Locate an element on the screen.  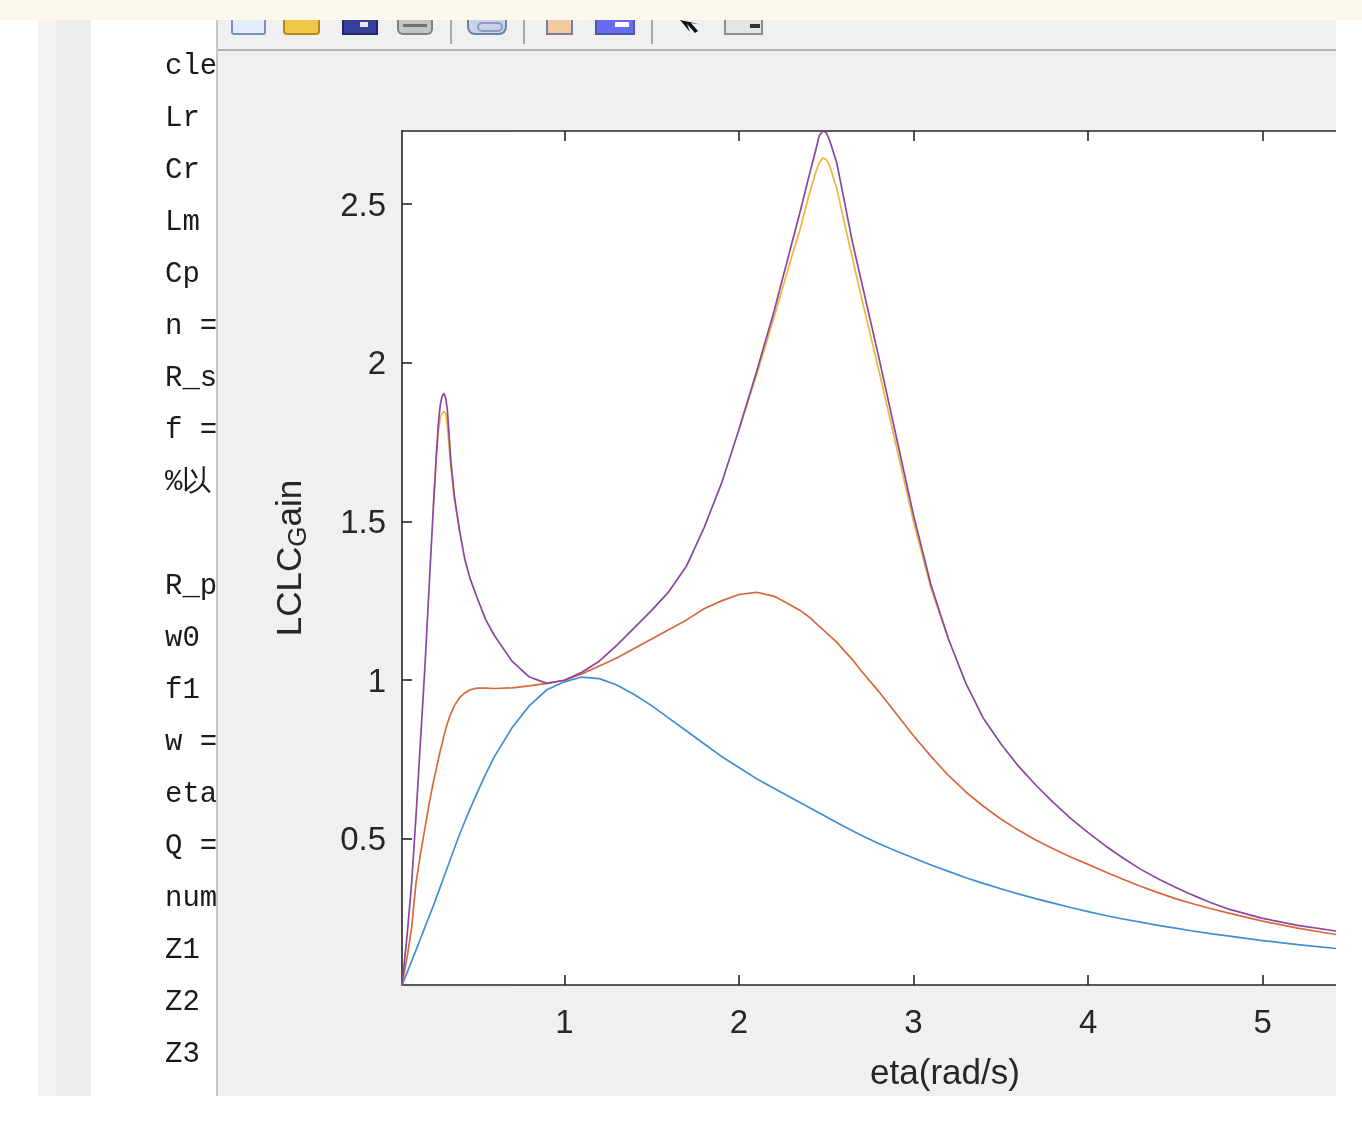
y-tick-label: 2 is located at coordinates (376, 363).